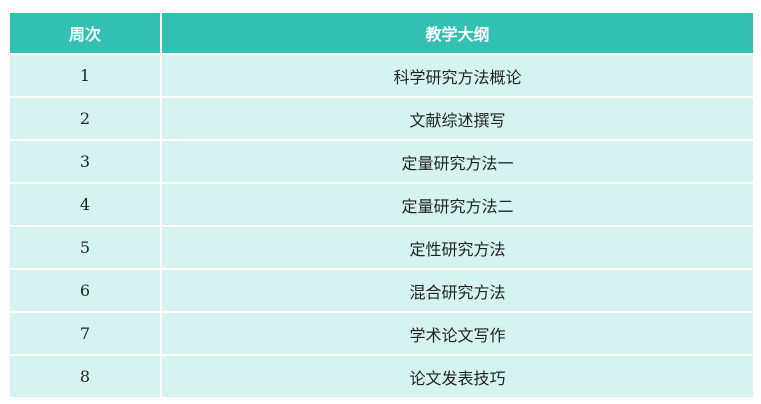 This screenshot has height=404, width=761. What do you see at coordinates (457, 75) in the screenshot?
I see `syllabus-cell: 科学研究方法概论` at bounding box center [457, 75].